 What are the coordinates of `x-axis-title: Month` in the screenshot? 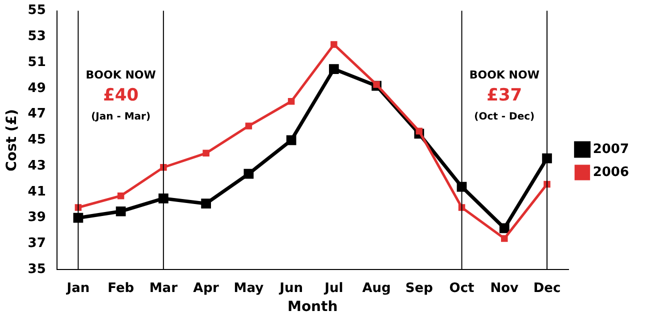 It's located at (313, 307).